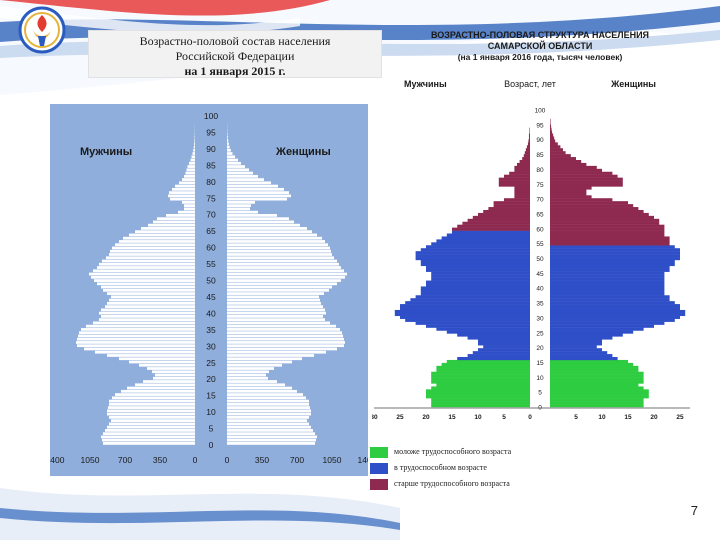 This screenshot has height=540, width=720. I want to click on x-tick-label-women: 700, so click(297, 460).